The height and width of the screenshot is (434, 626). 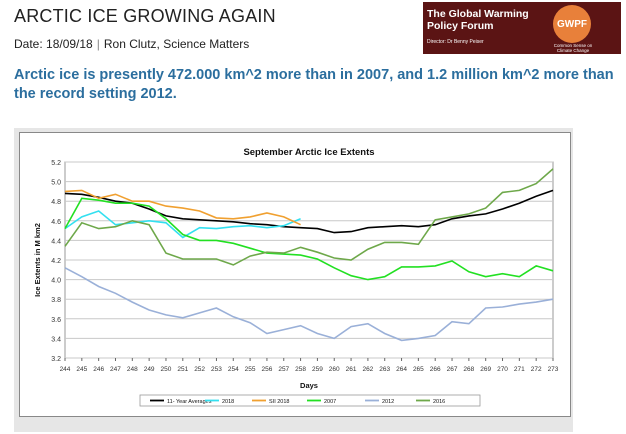 What do you see at coordinates (330, 402) in the screenshot?
I see `legend-label: 2007` at bounding box center [330, 402].